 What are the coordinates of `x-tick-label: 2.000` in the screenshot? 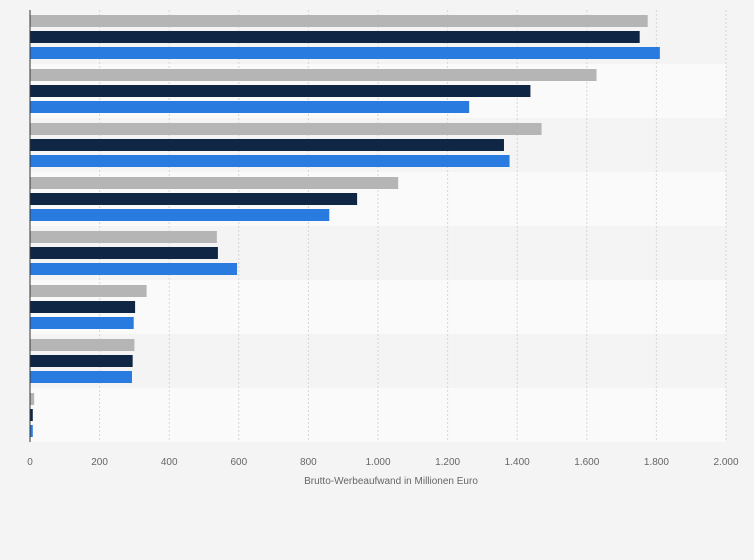 It's located at (725, 462).